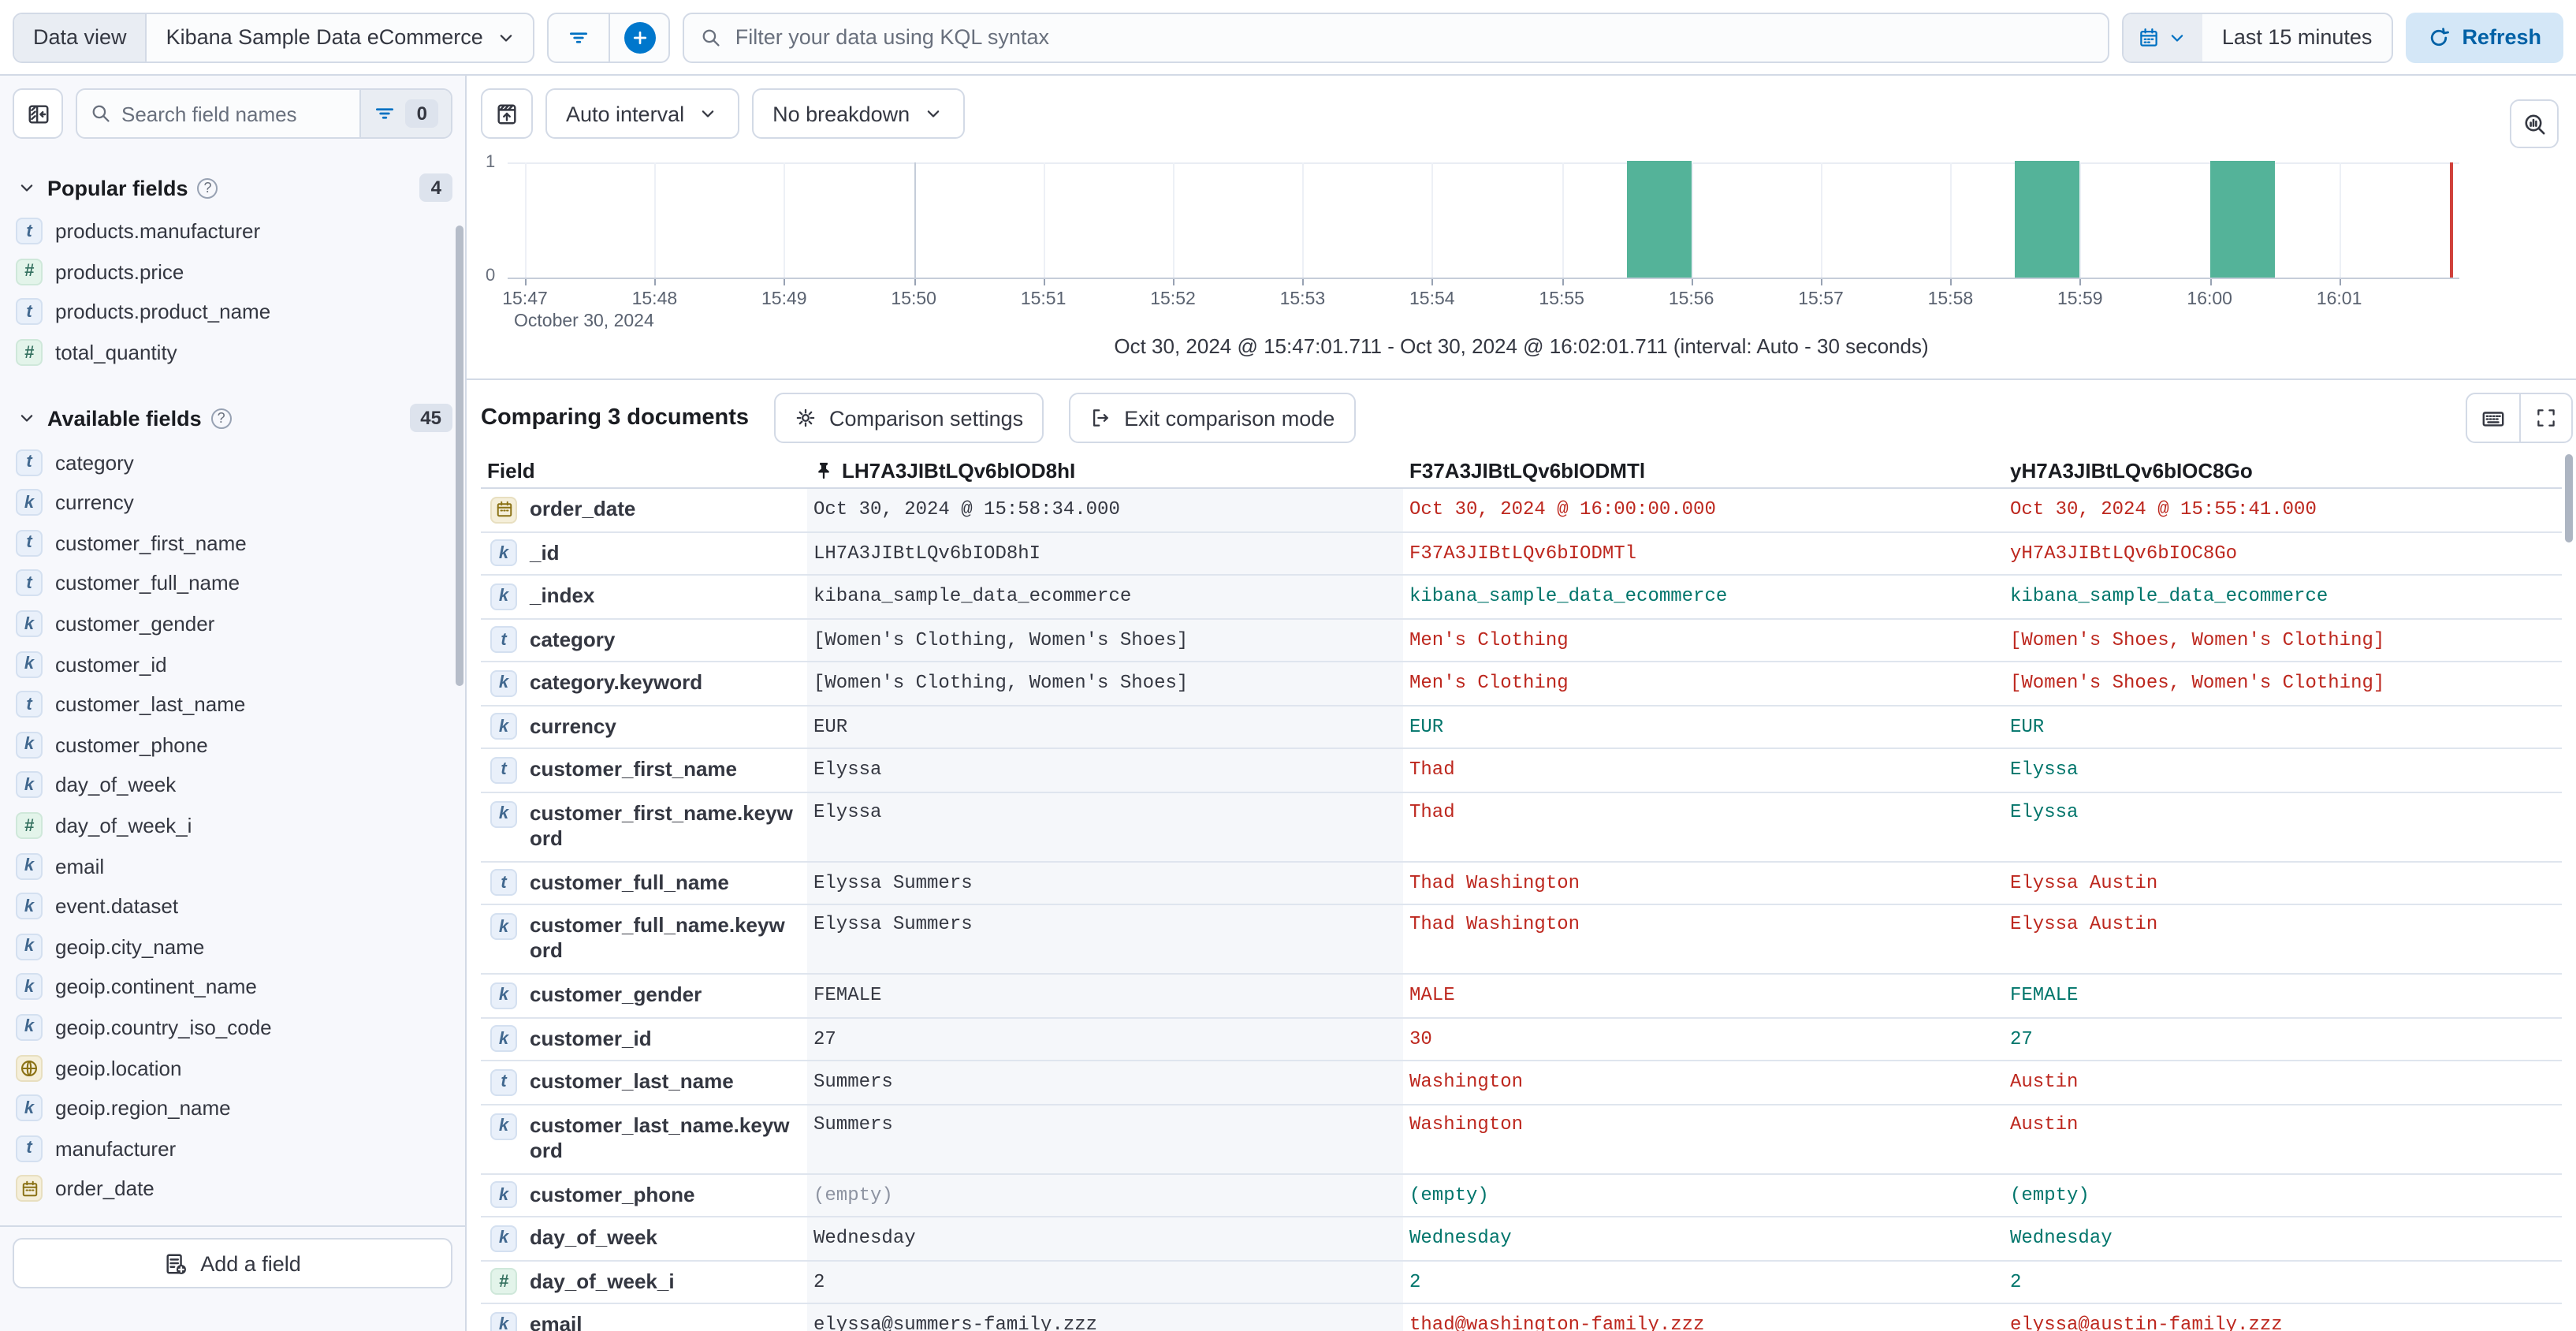 The height and width of the screenshot is (1331, 2576). I want to click on sidebar-field-item: k customer_gender, so click(232, 624).